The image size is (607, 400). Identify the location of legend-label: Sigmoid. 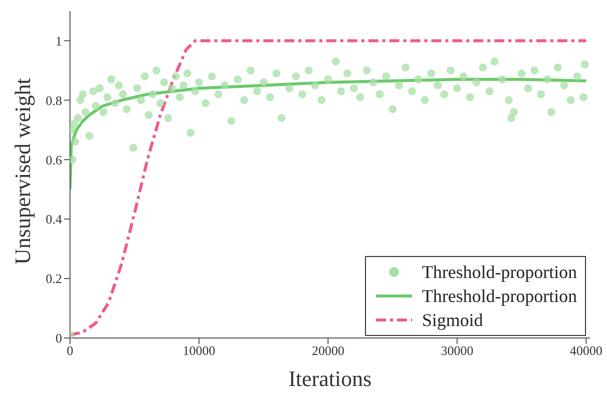
(453, 320).